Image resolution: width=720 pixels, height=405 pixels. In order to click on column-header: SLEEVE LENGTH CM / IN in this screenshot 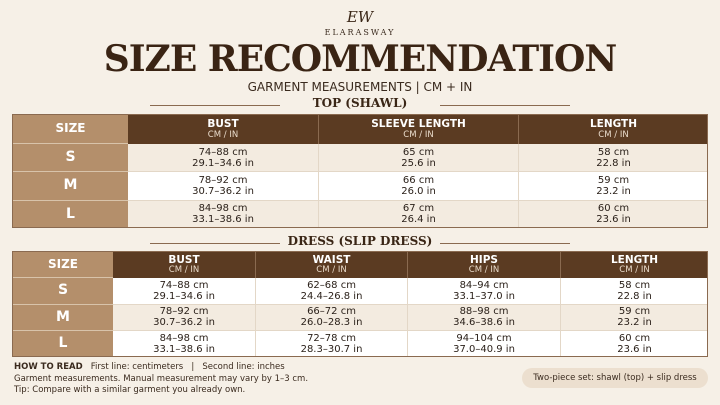, I will do `click(419, 129)`.